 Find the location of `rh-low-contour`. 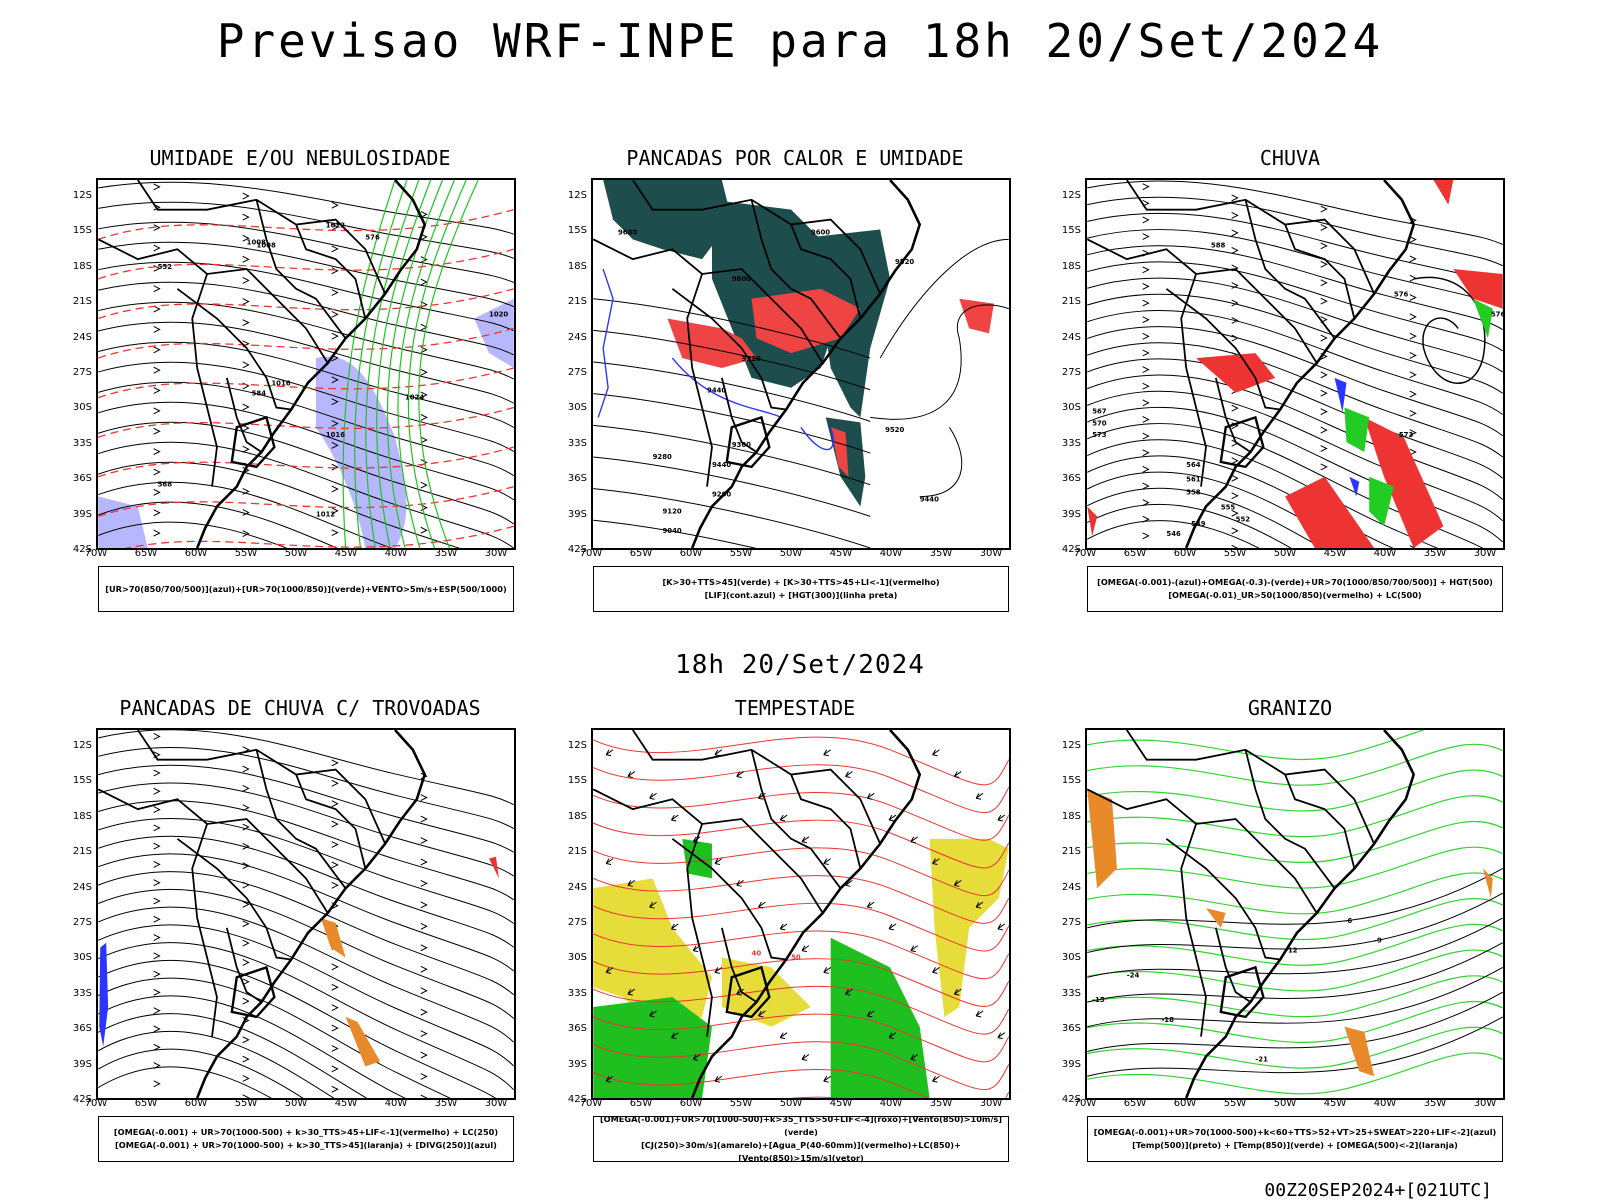

rh-low-contour is located at coordinates (392, 364).